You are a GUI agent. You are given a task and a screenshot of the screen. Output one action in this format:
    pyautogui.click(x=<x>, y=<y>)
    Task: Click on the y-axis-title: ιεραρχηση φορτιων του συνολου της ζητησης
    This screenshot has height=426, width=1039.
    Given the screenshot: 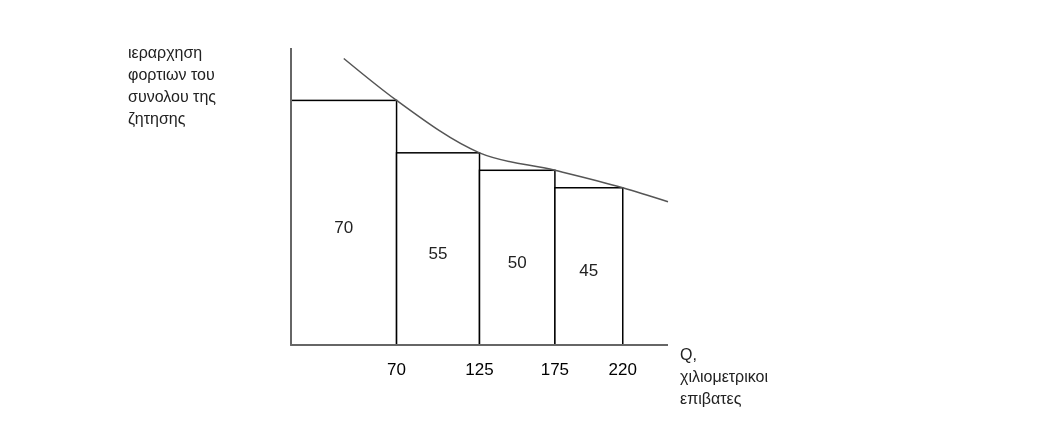 What is the action you would take?
    pyautogui.click(x=172, y=86)
    